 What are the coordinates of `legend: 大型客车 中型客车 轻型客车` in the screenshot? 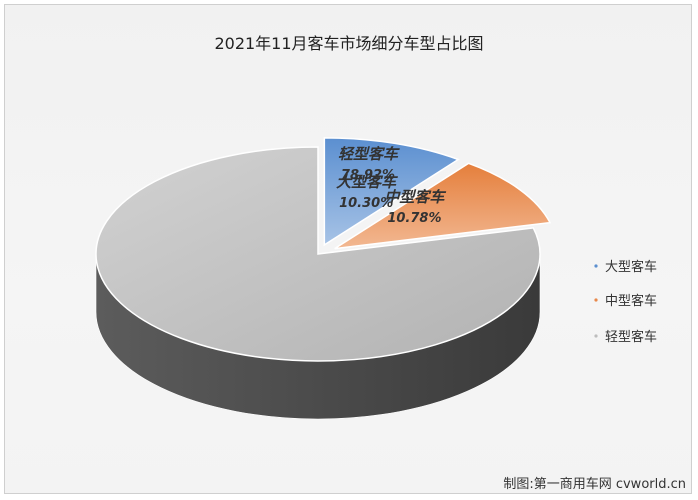 It's located at (625, 302).